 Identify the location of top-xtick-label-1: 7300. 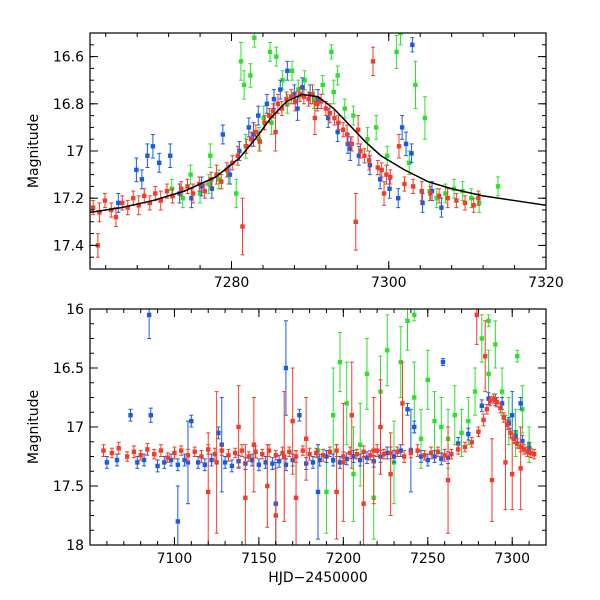
(389, 283).